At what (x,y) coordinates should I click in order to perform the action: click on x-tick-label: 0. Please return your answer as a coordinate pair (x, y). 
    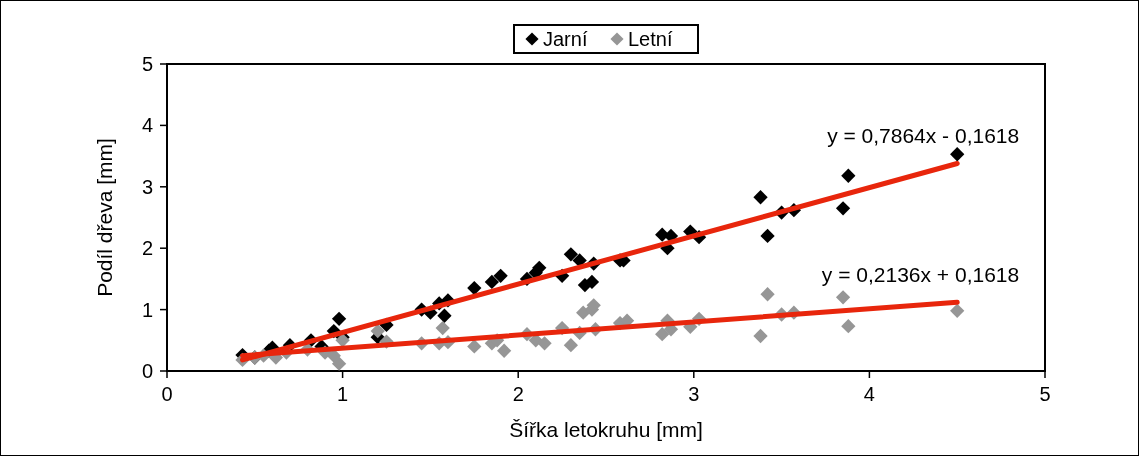
    Looking at the image, I should click on (167, 394).